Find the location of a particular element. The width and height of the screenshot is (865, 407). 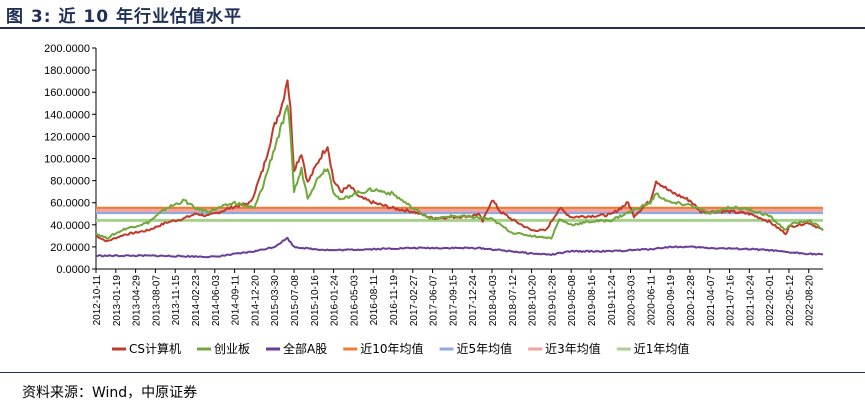

x-tick-label: 2014-06-03 is located at coordinates (216, 301).